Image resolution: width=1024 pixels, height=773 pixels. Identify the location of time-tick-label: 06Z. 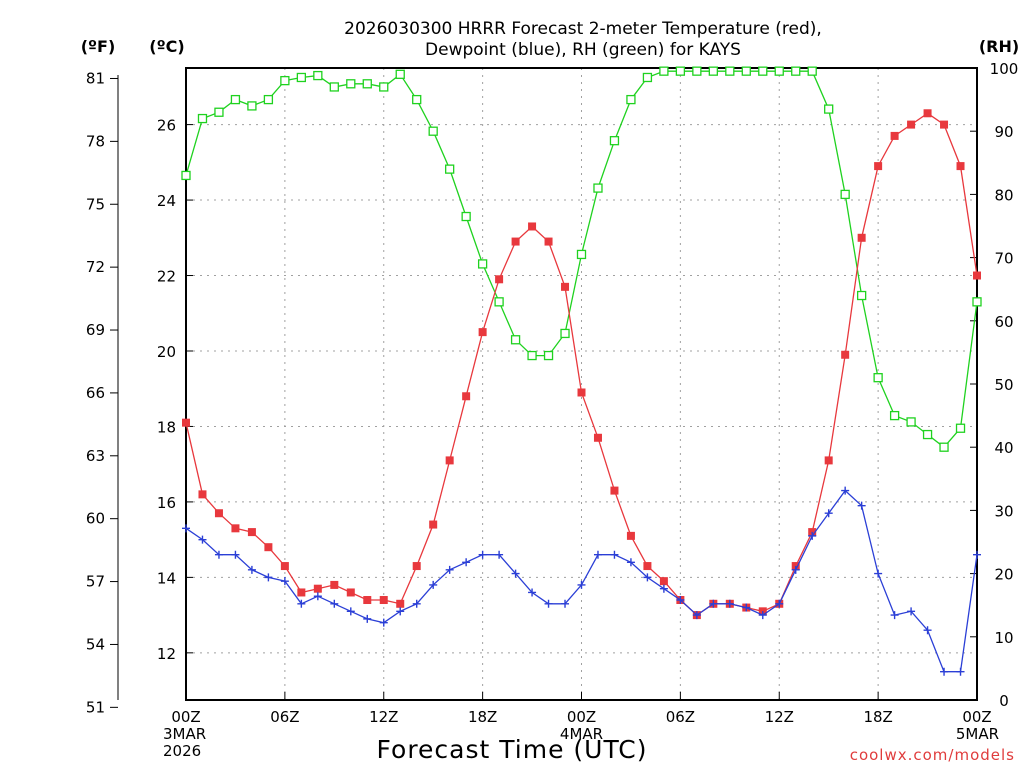
(284, 717).